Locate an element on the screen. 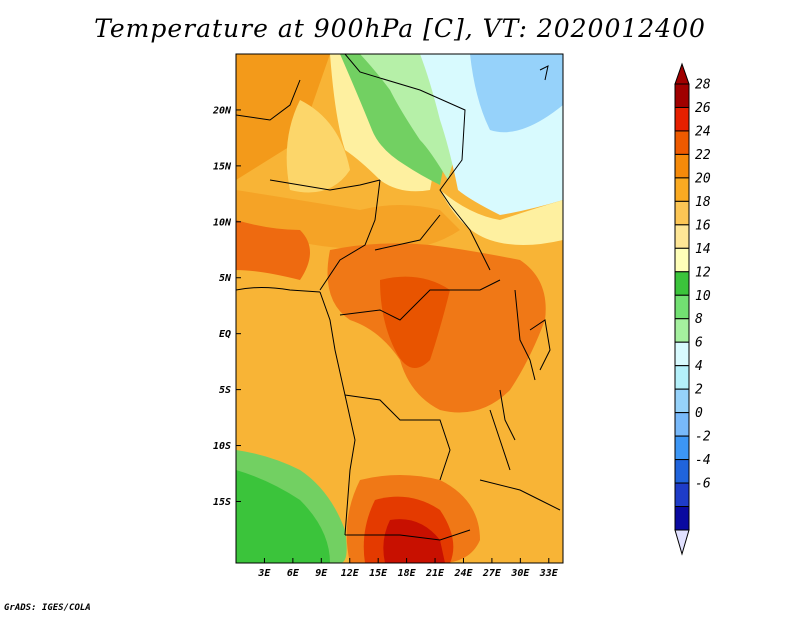 The image size is (800, 618). lon-tick-label: 24E is located at coordinates (463, 573).